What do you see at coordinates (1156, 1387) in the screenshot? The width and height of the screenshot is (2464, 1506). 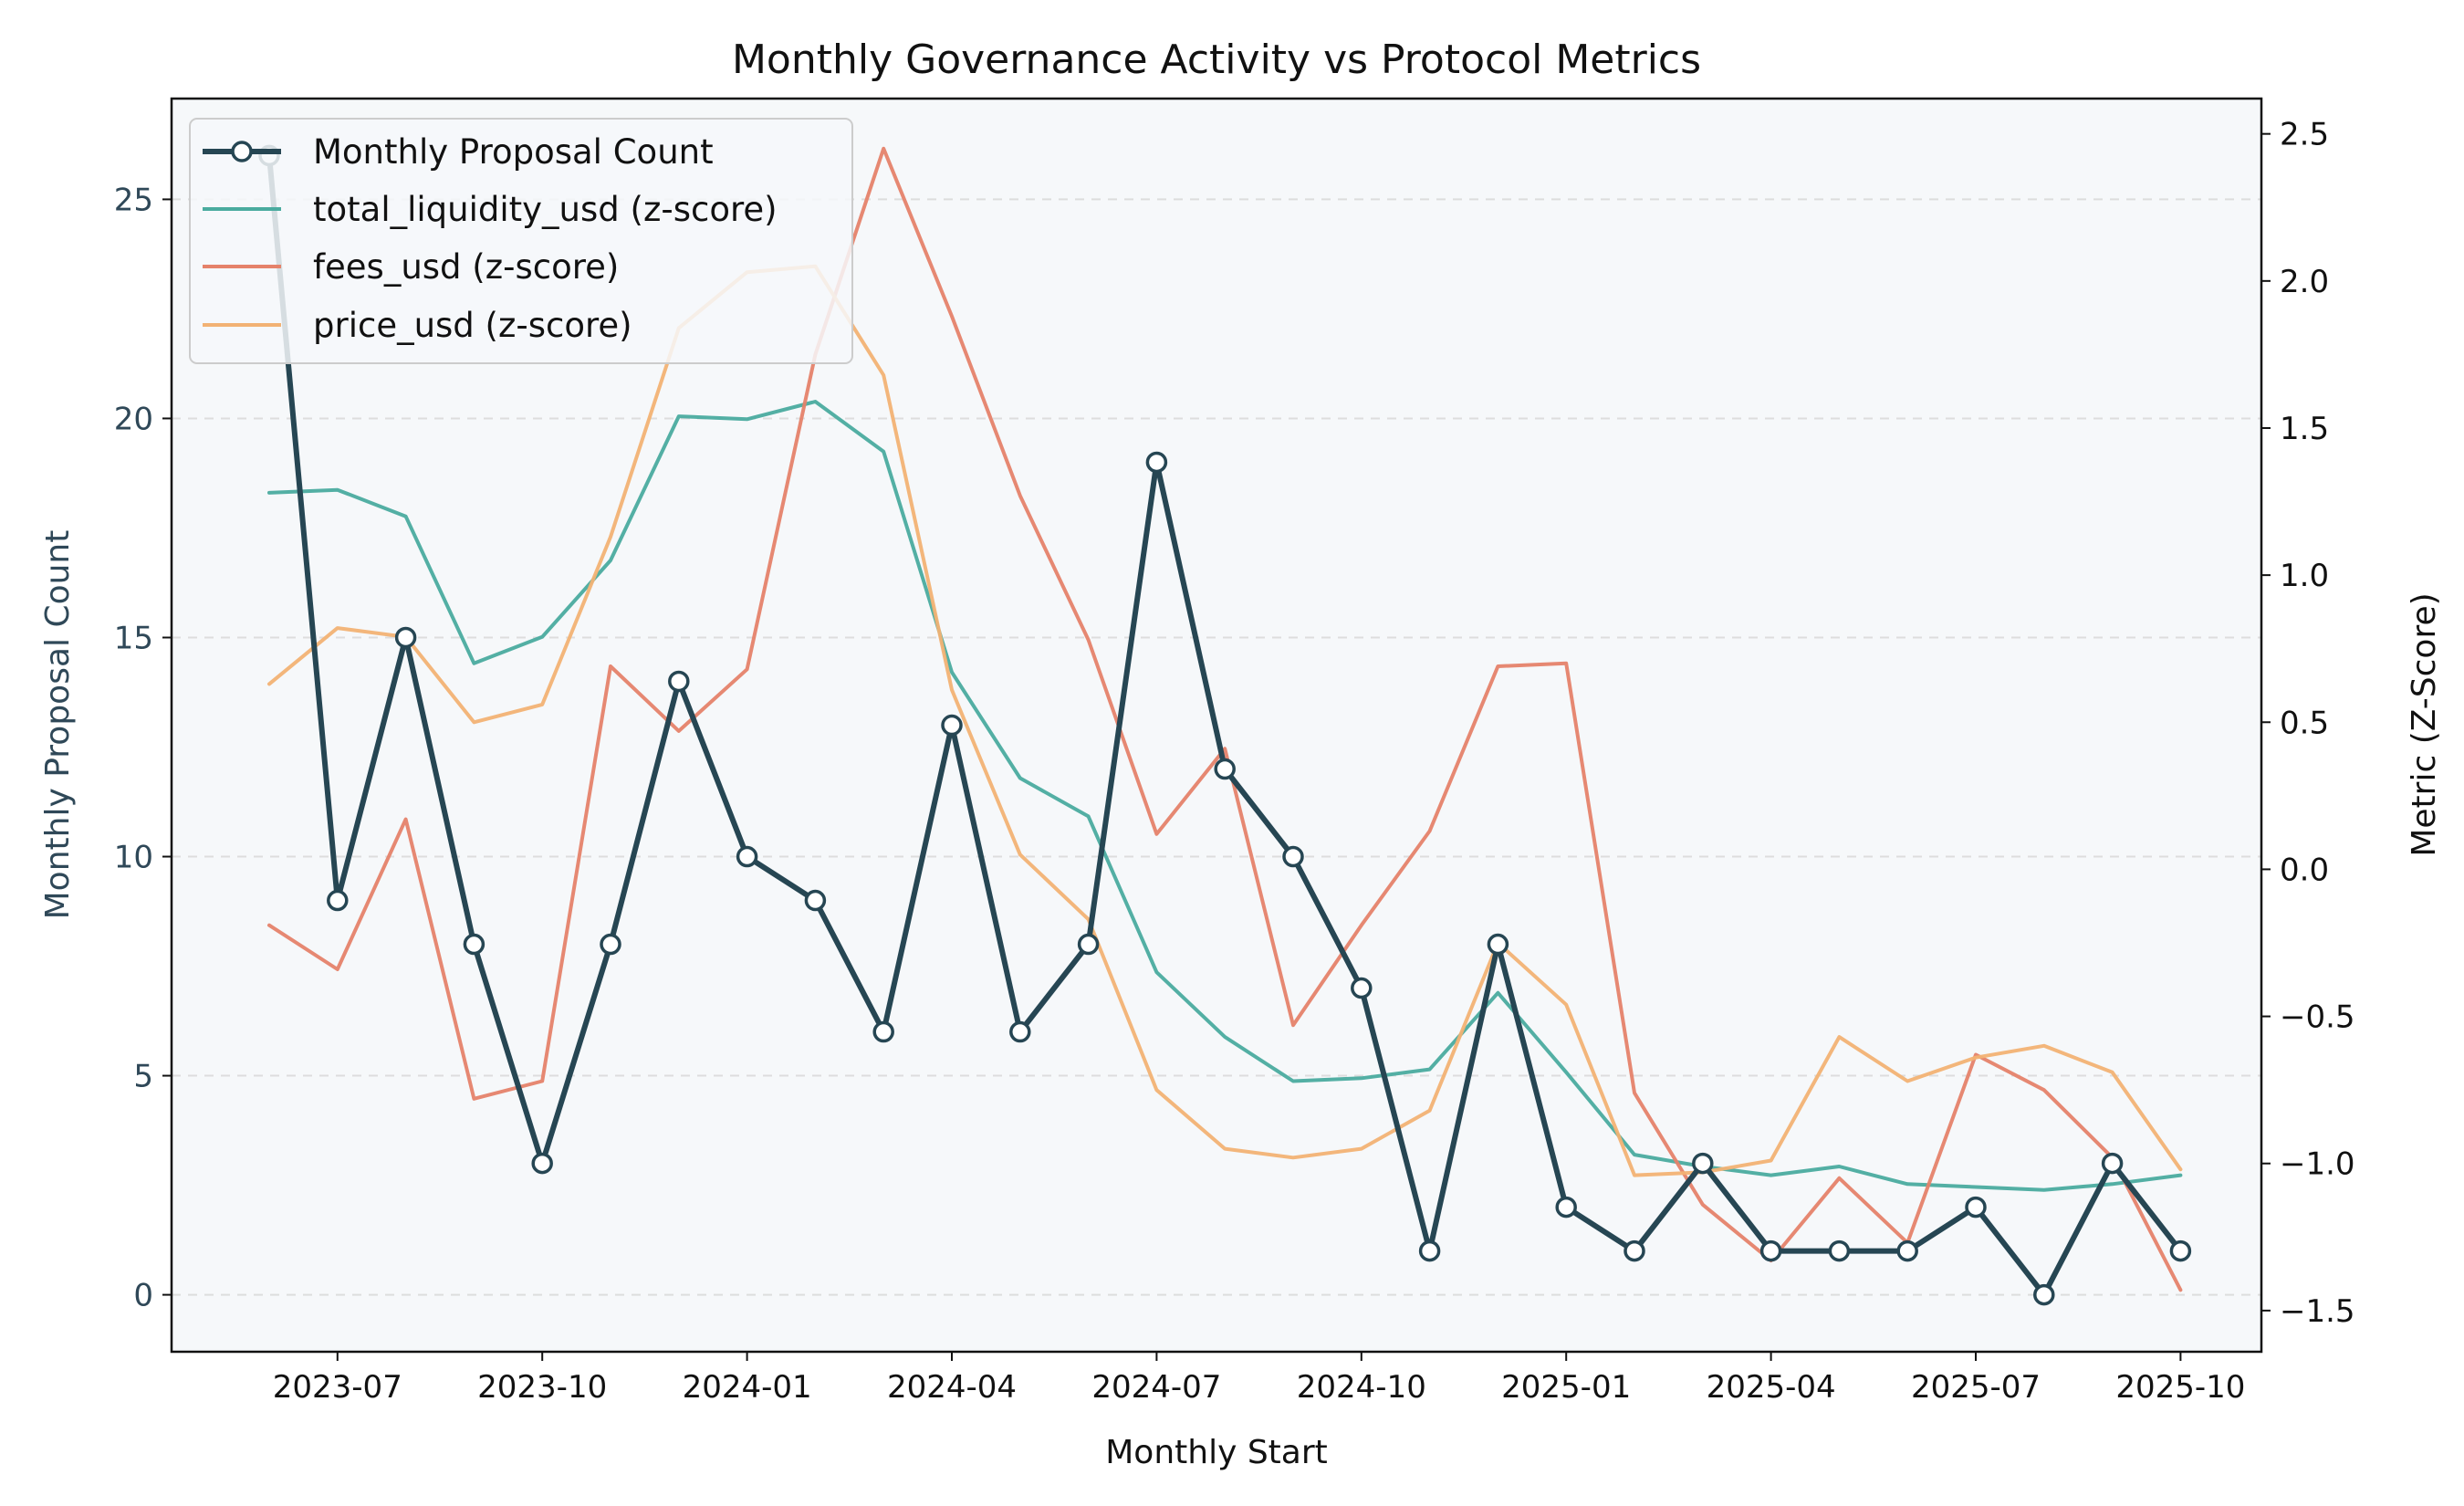 I see `x-tick-label: 2024-07` at bounding box center [1156, 1387].